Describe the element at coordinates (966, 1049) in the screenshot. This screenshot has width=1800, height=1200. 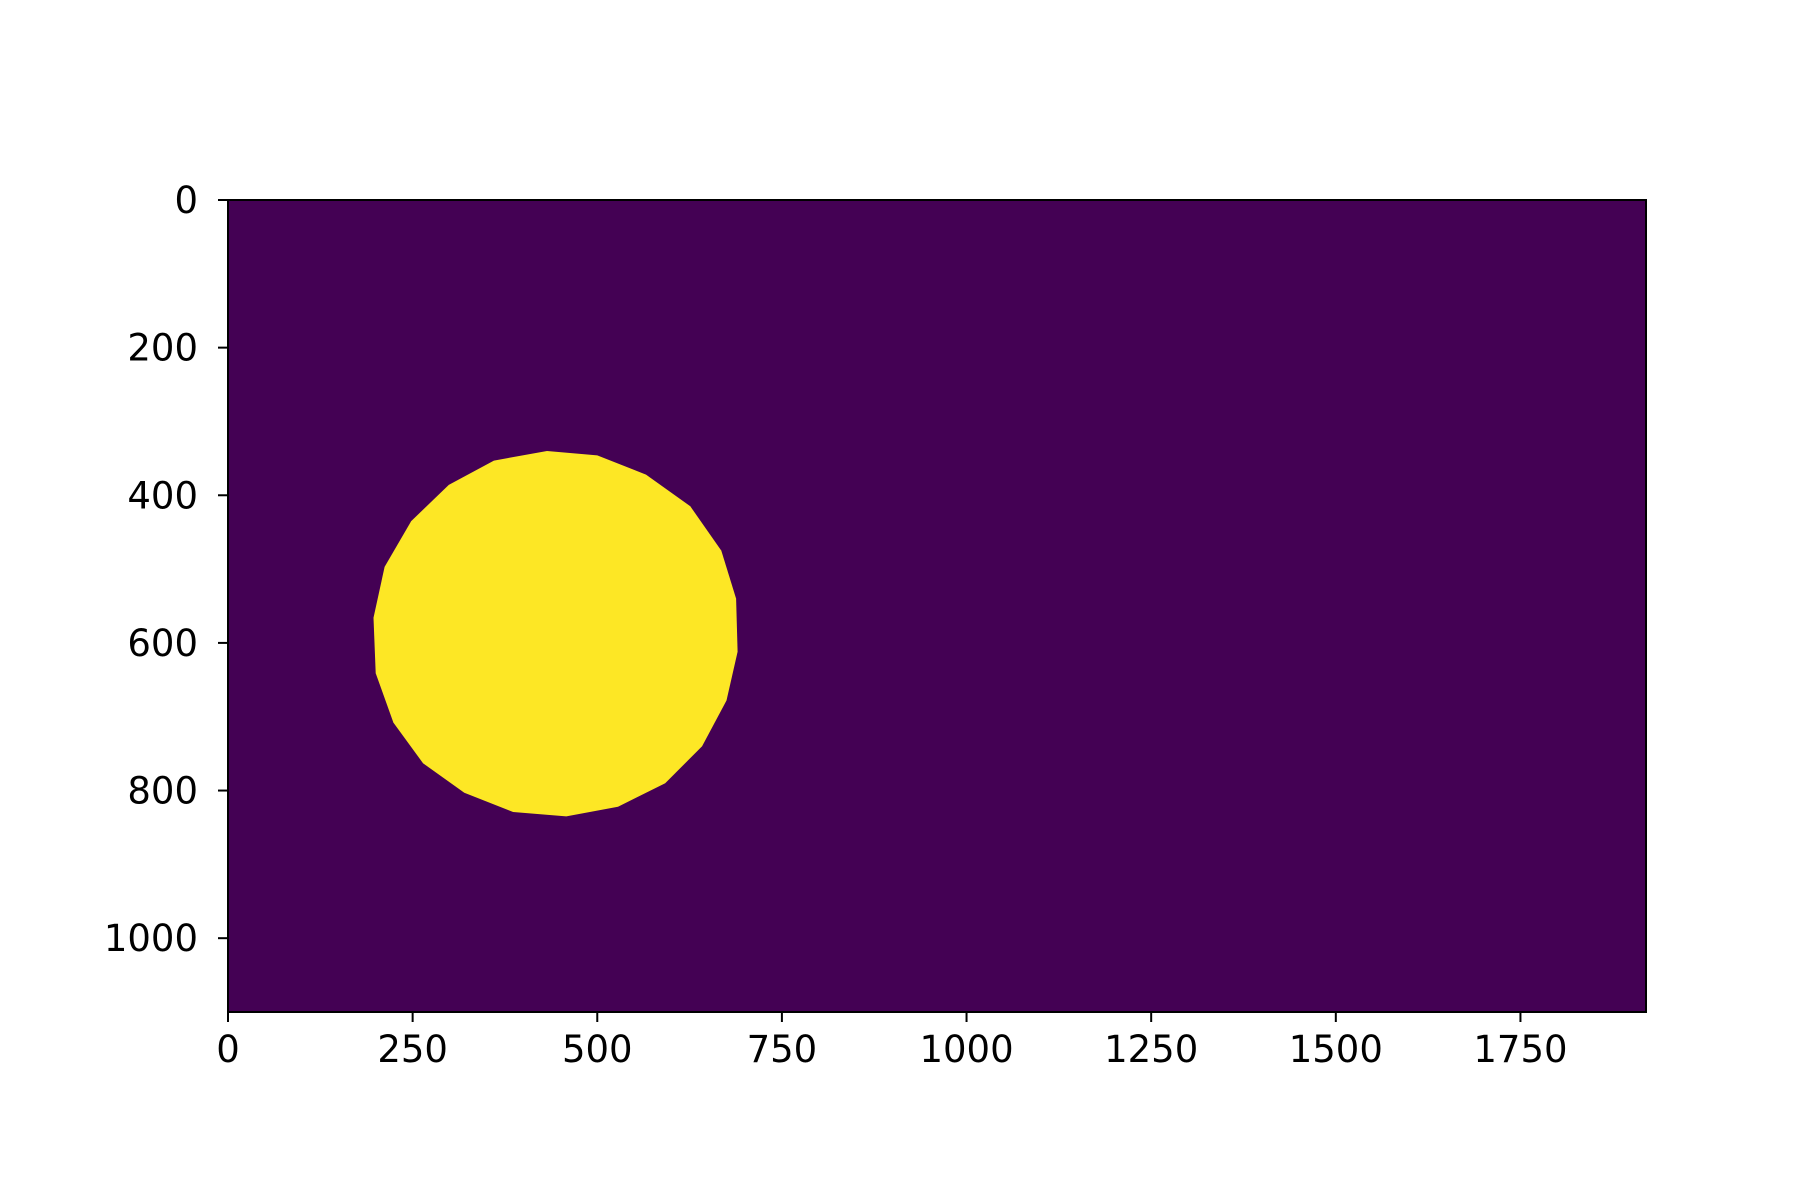
I see `x-tick-label: 1000` at that location.